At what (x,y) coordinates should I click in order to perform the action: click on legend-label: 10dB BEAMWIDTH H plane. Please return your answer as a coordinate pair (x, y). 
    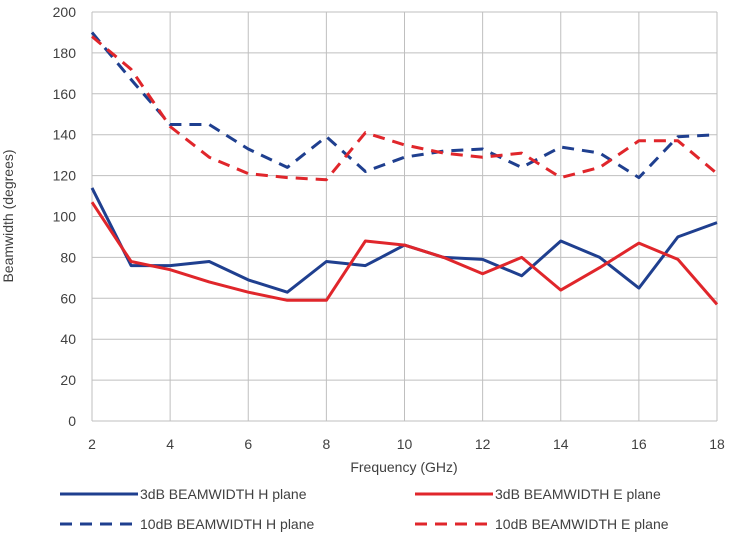
    Looking at the image, I should click on (227, 524).